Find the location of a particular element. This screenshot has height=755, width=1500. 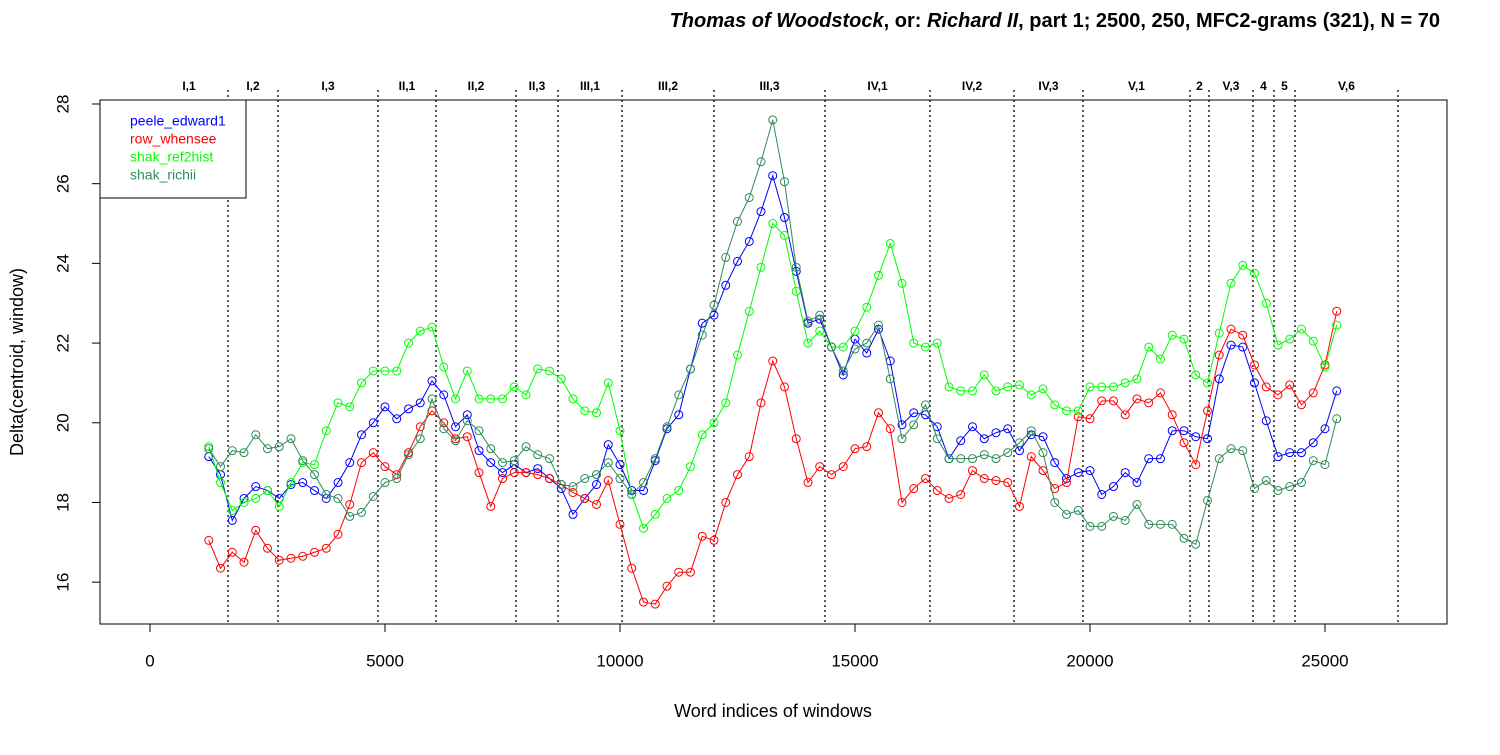

scene-label: IV,2 is located at coordinates (972, 86).